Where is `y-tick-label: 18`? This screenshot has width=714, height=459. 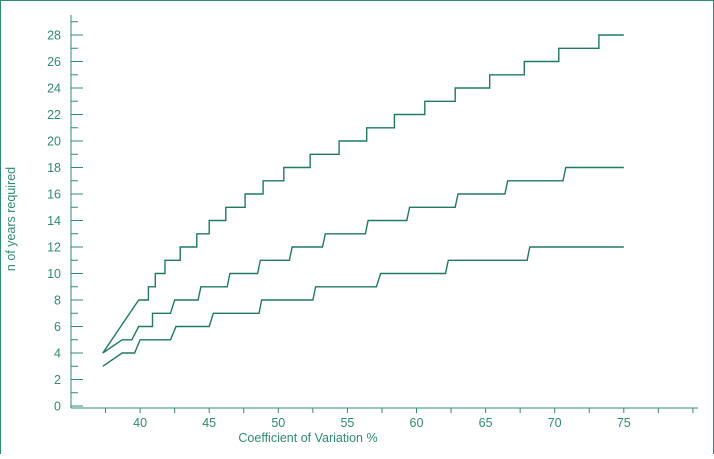 y-tick-label: 18 is located at coordinates (54, 168).